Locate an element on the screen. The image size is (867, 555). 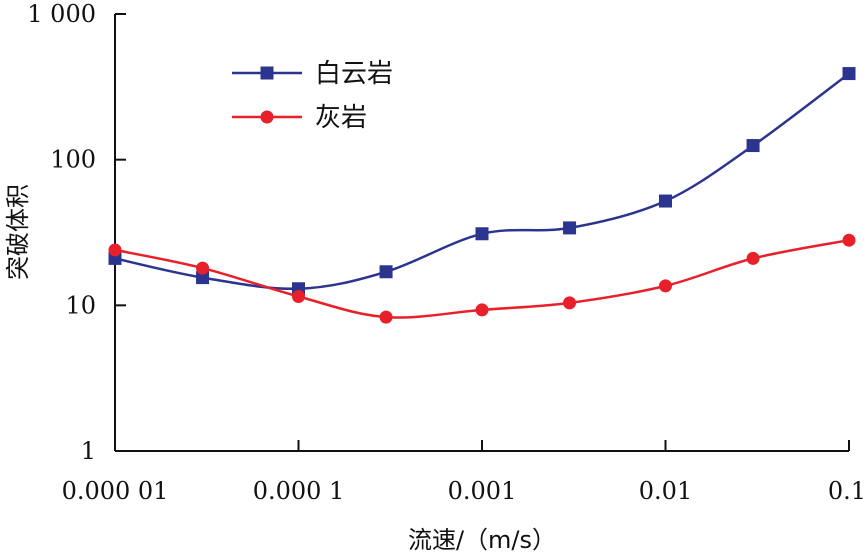
legend-item: 白云岩 is located at coordinates (312, 74).